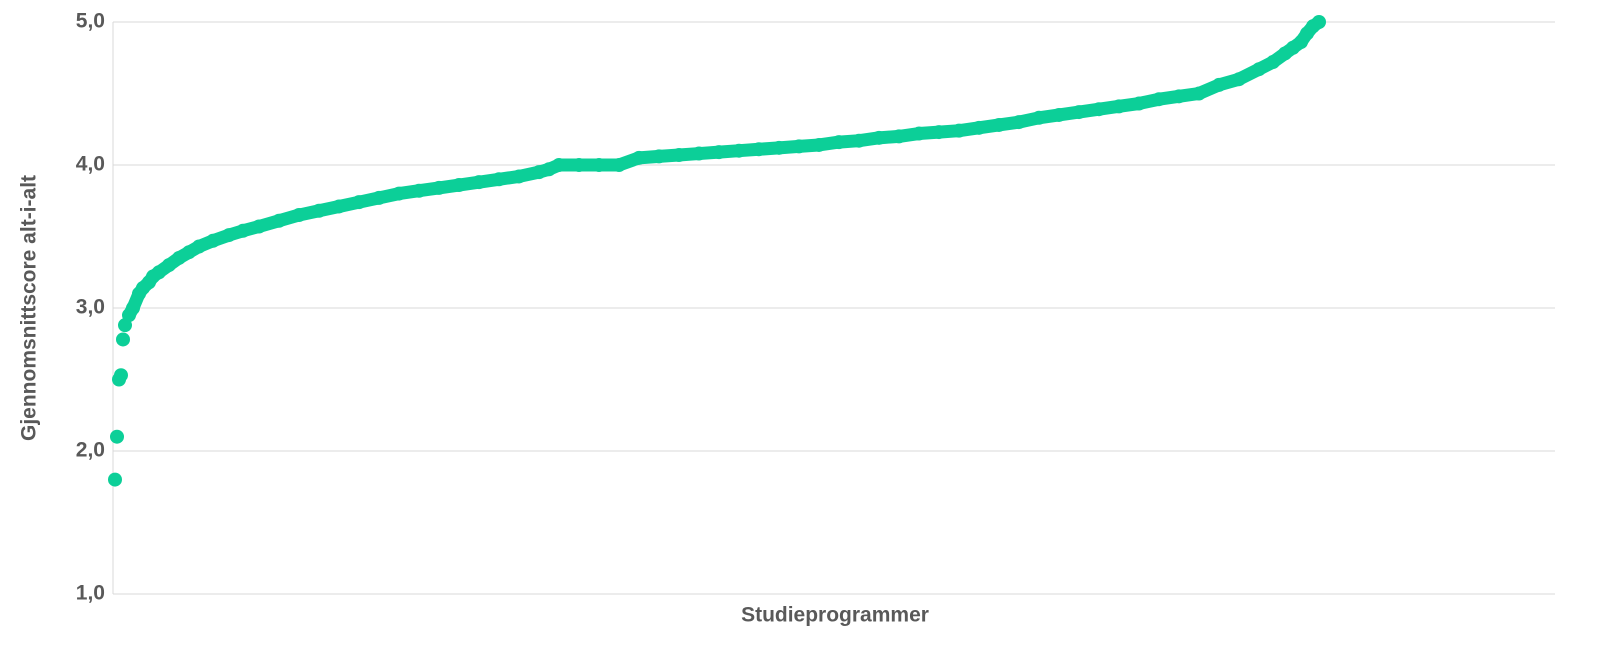 This screenshot has height=651, width=1620. I want to click on x-axis-label: Studieprogrammer, so click(835, 615).